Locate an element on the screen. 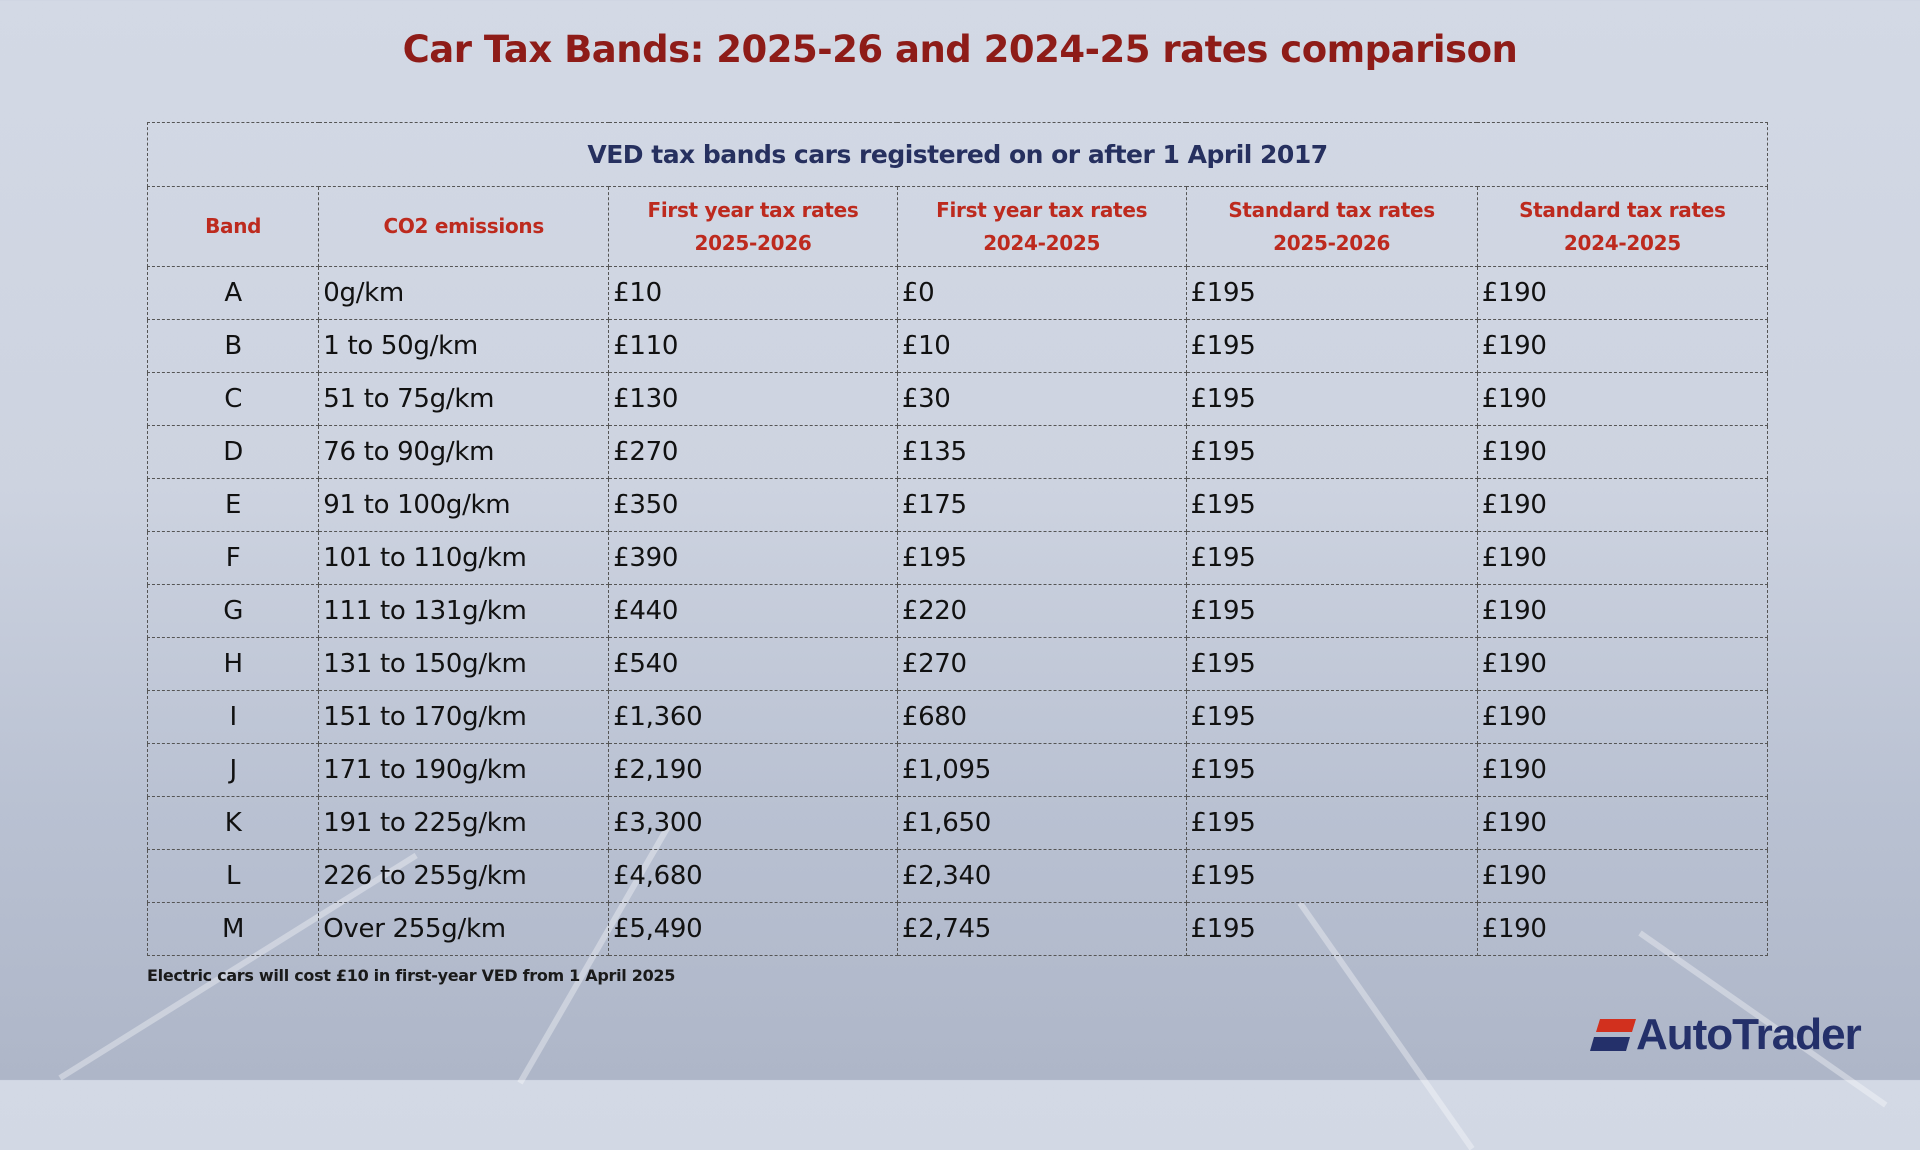 This screenshot has width=1920, height=1150. band-cell: L is located at coordinates (233, 876).